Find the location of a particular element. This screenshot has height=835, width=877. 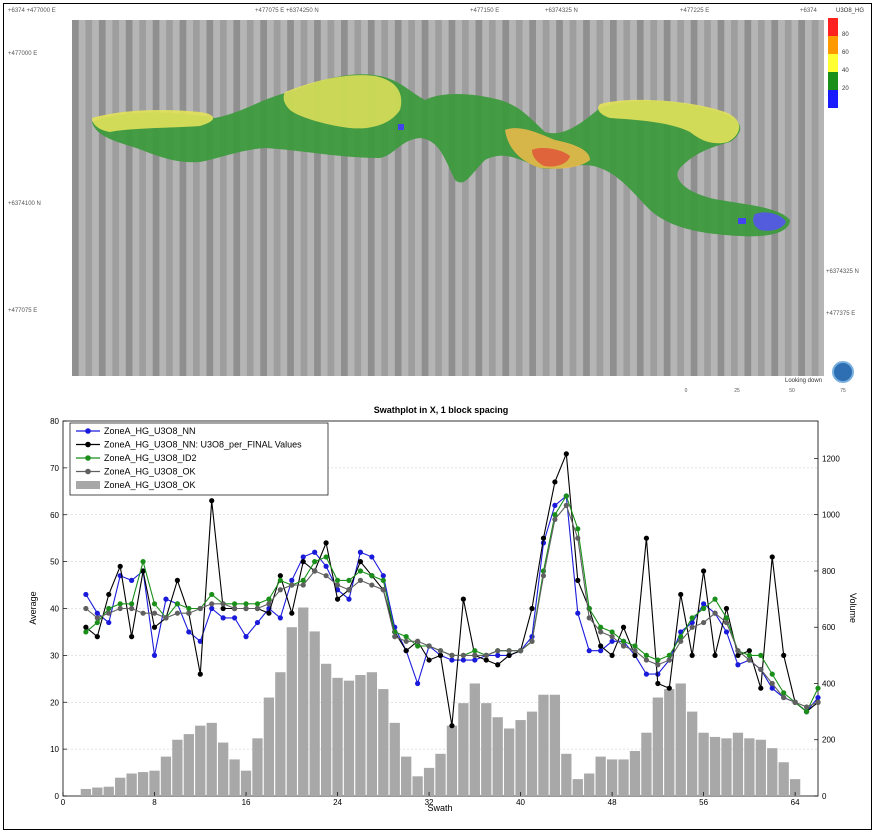

y2-tick-label: 400 is located at coordinates (829, 683).